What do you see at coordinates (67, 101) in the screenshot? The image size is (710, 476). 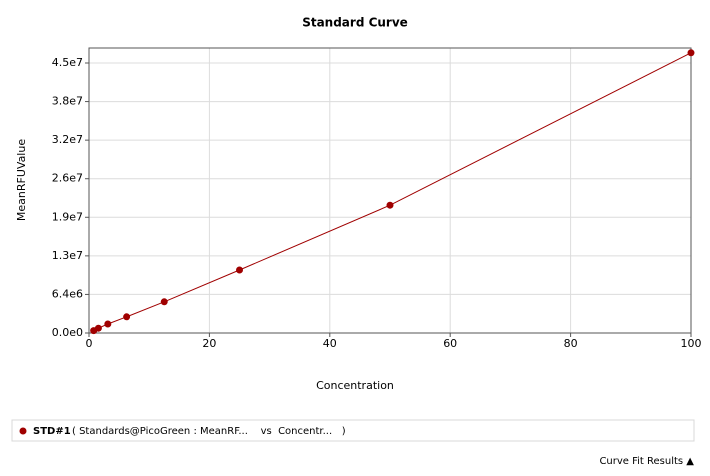 I see `y-tick-label: 3.8e7` at bounding box center [67, 101].